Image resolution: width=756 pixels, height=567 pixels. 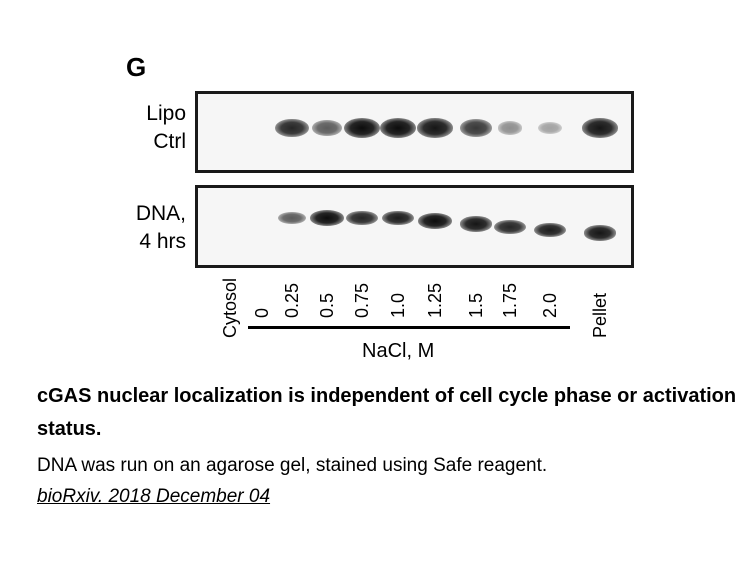 I want to click on lane-label: 0.25, so click(x=292, y=300).